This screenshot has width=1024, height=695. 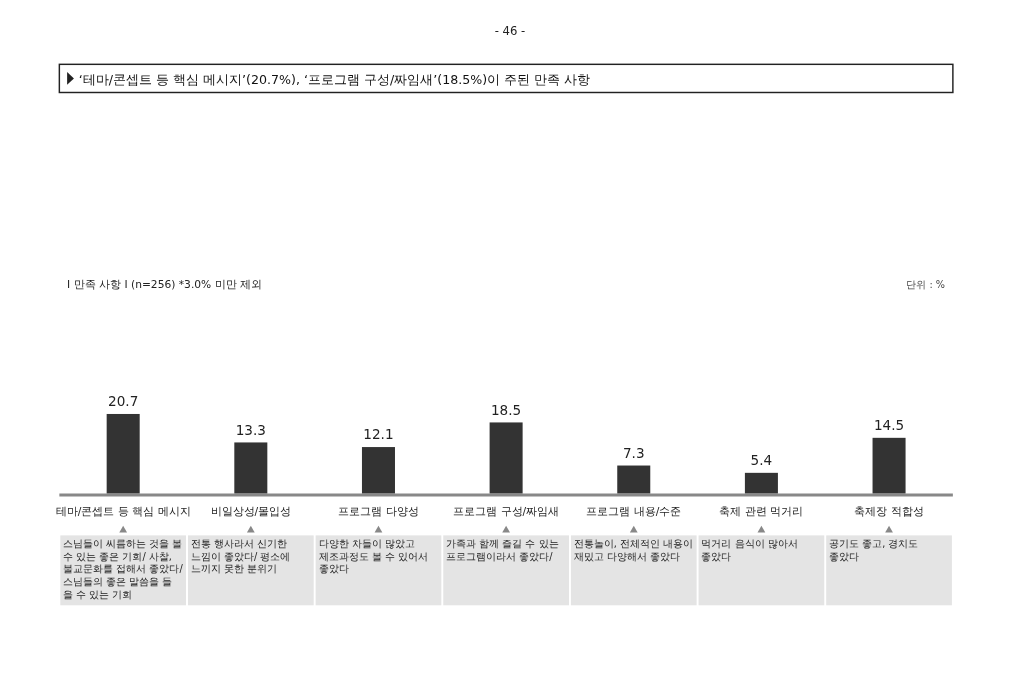 I want to click on text: 전통놀이, 전체적인 내용이 재밌고 다양해서 좋았다, so click(x=633, y=550).